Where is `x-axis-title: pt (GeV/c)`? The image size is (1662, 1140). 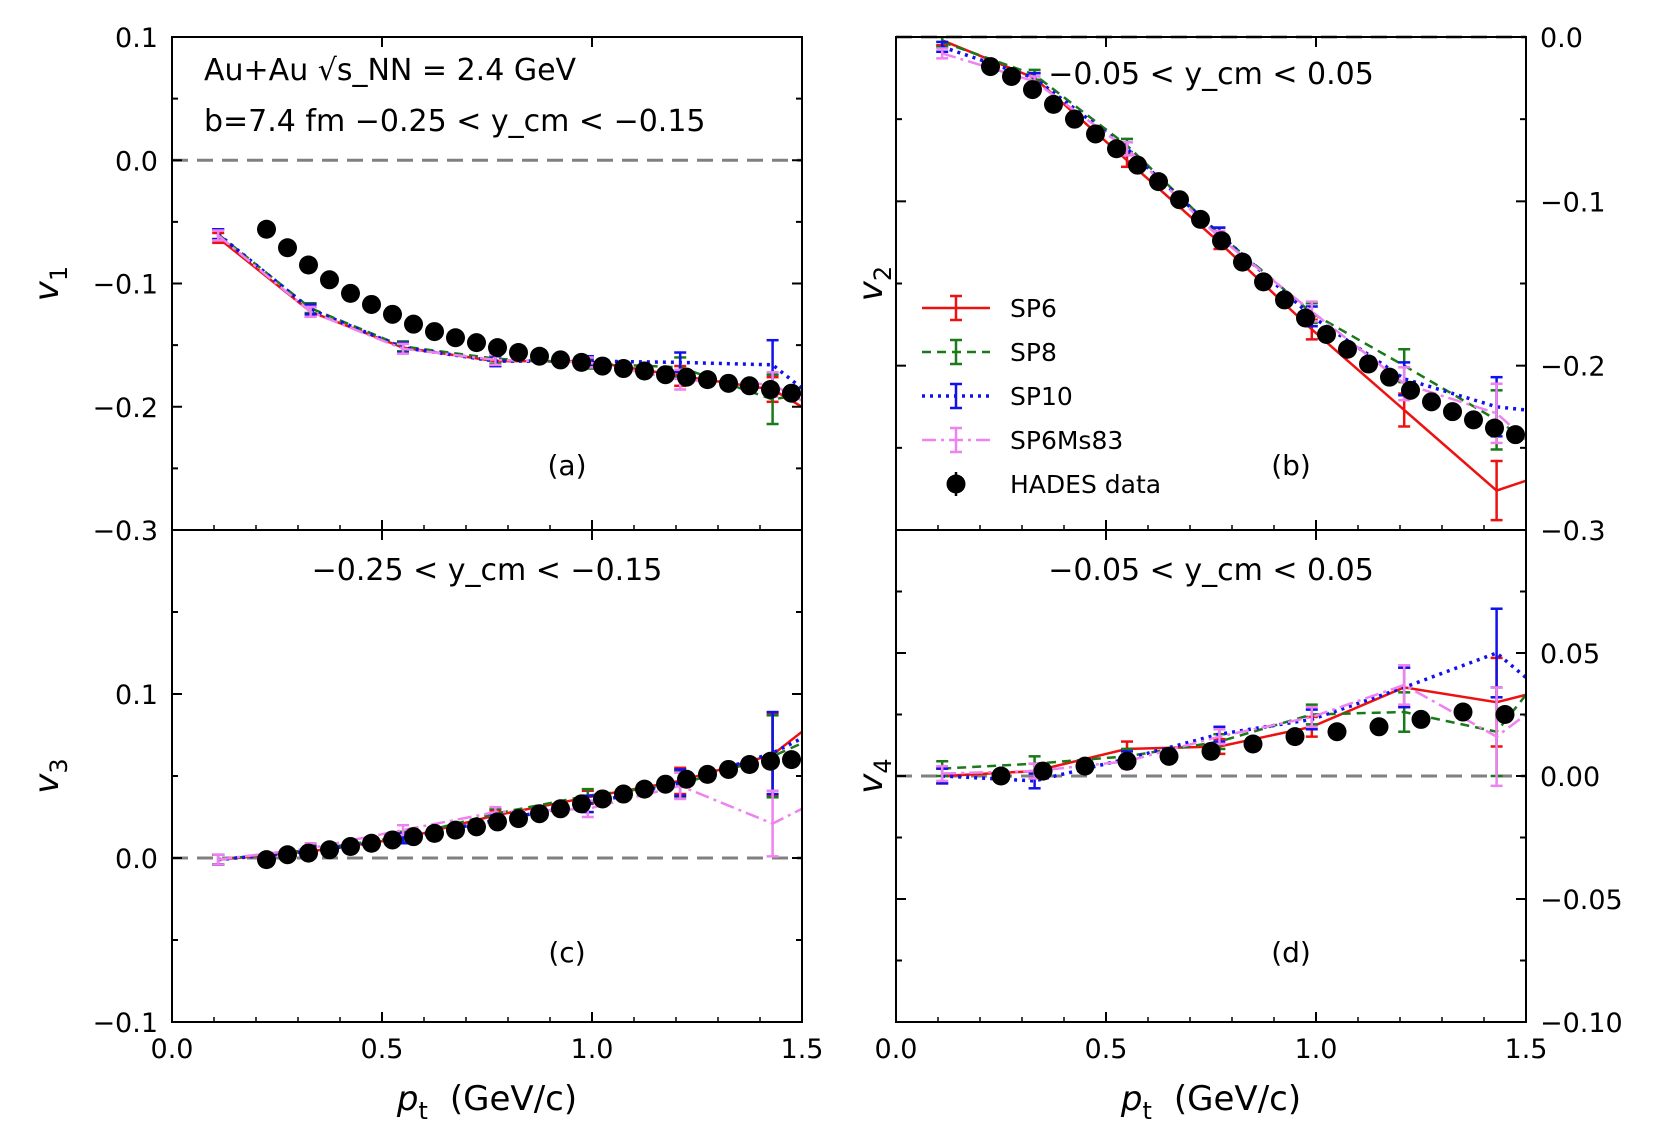 x-axis-title: pt (GeV/c) is located at coordinates (1210, 1102).